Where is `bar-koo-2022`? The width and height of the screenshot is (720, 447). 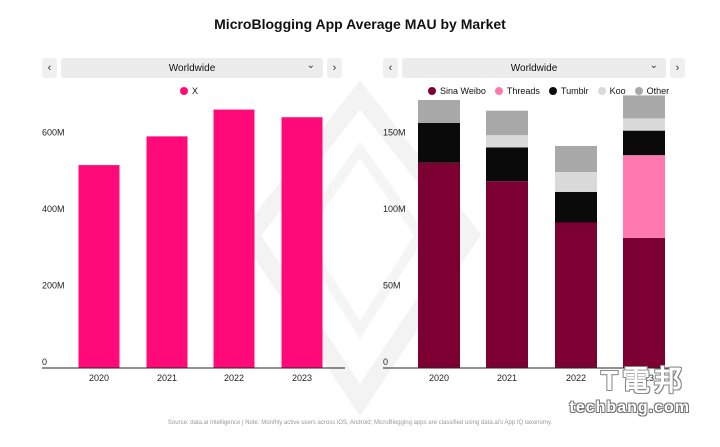 bar-koo-2022 is located at coordinates (576, 181).